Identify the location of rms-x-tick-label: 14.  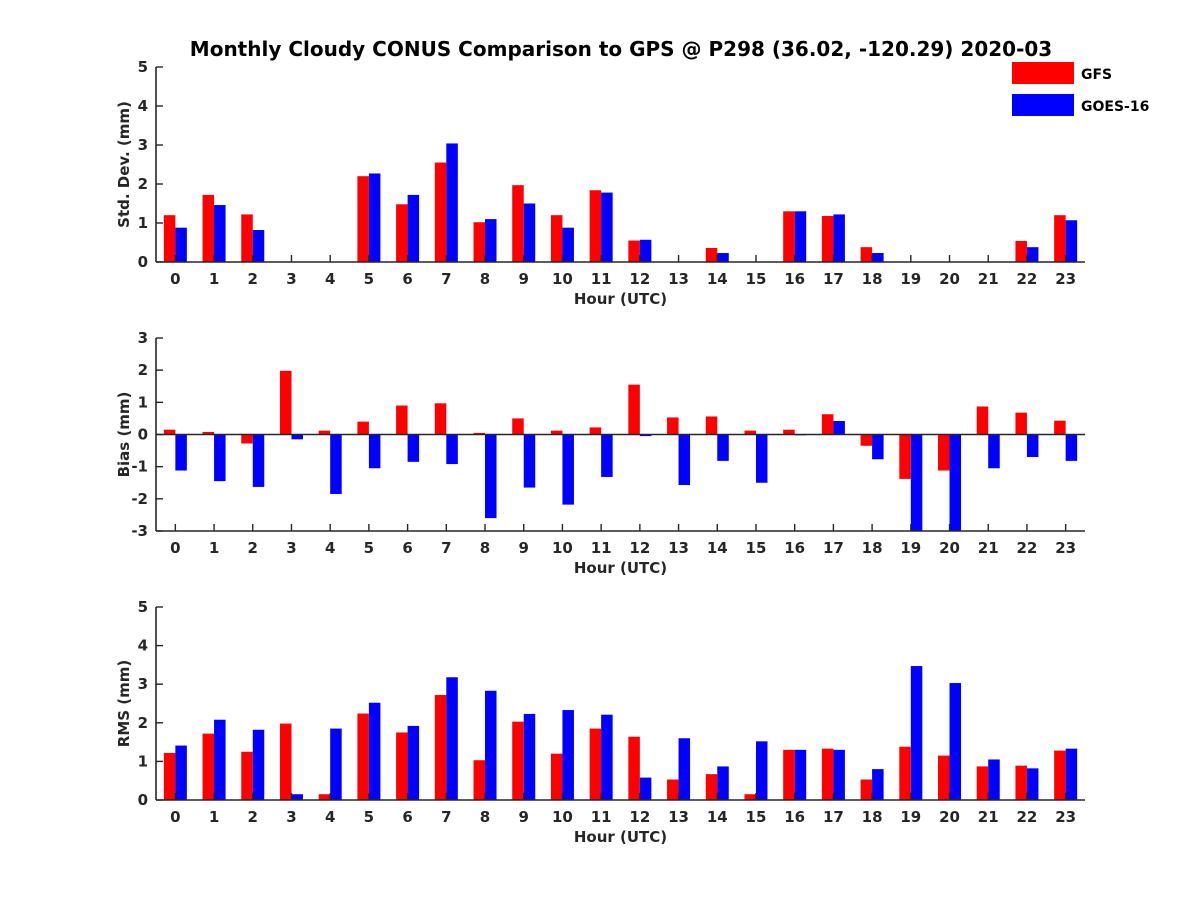
(717, 817).